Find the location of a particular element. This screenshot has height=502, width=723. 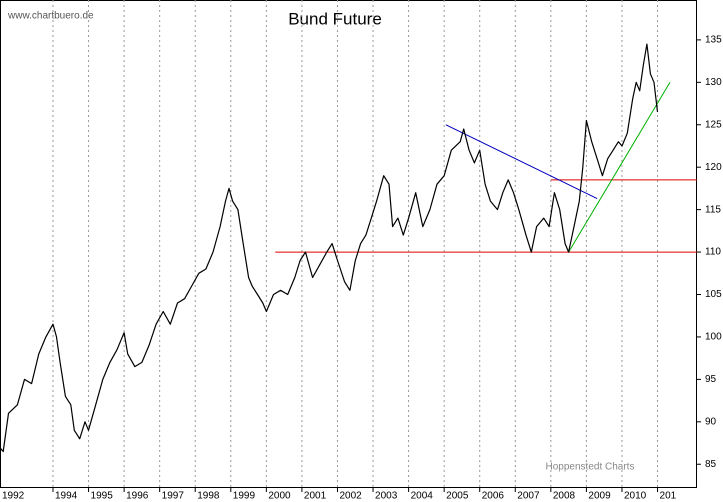

y-tick-label: 130 is located at coordinates (713, 82).